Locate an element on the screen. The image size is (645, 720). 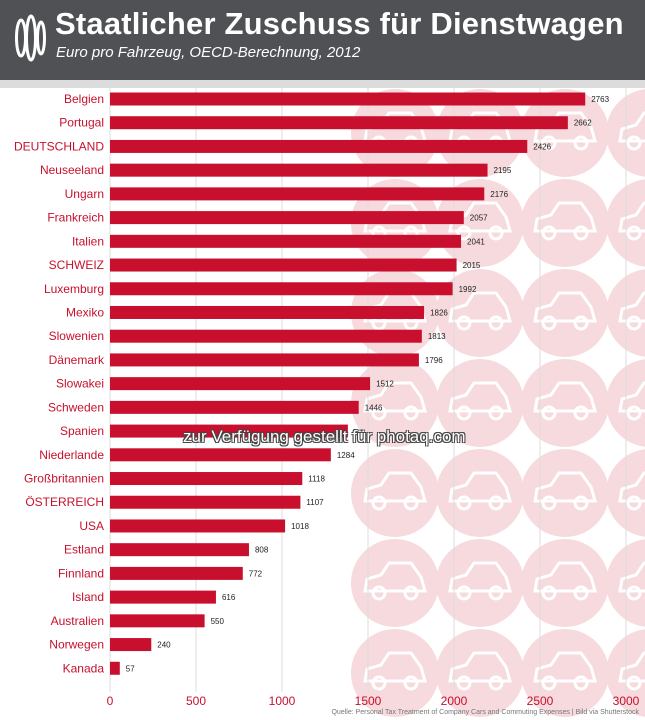
category-label: Slowenien is located at coordinates (76, 336).